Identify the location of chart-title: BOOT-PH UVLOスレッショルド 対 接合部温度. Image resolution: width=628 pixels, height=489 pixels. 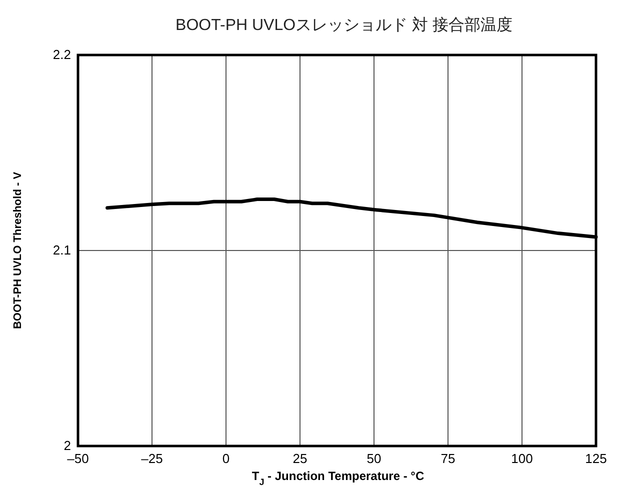
(344, 25).